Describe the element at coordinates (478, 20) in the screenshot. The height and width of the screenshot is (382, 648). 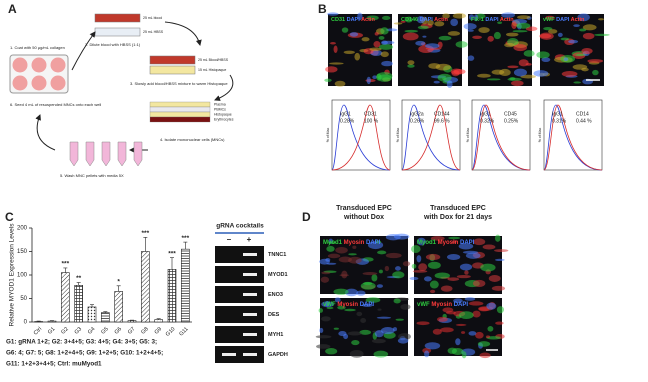
I see `label-word: Flk-1` at that location.